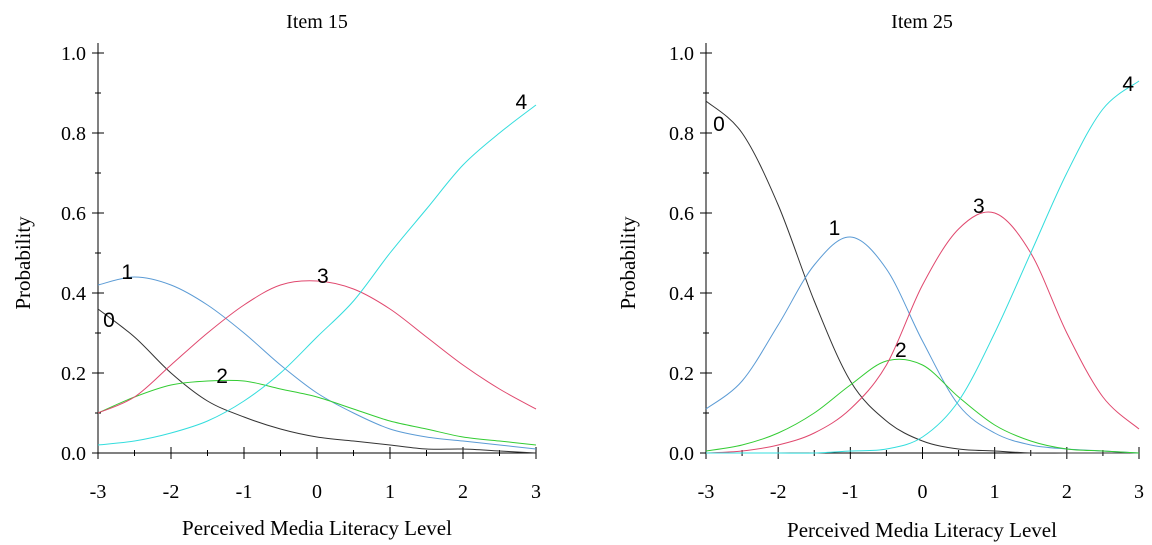  What do you see at coordinates (317, 22) in the screenshot?
I see `chart-title: Item 15` at bounding box center [317, 22].